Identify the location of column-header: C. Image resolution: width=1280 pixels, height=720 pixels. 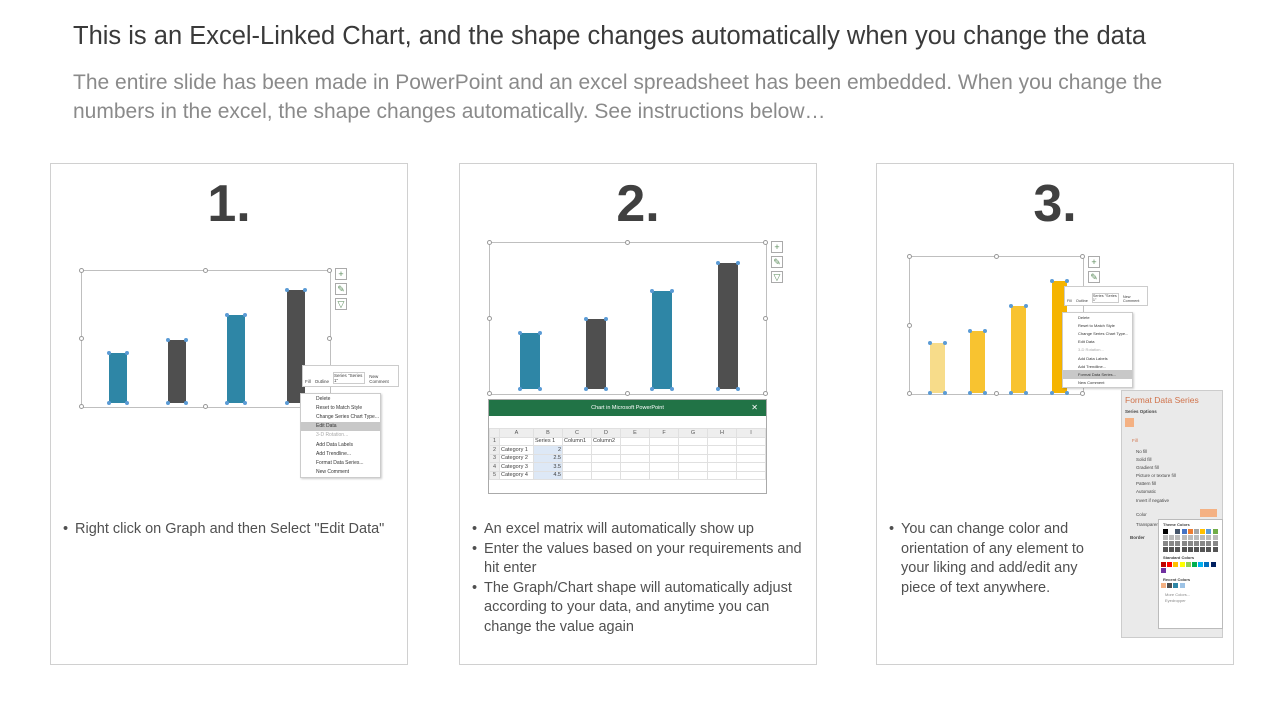
(577, 433).